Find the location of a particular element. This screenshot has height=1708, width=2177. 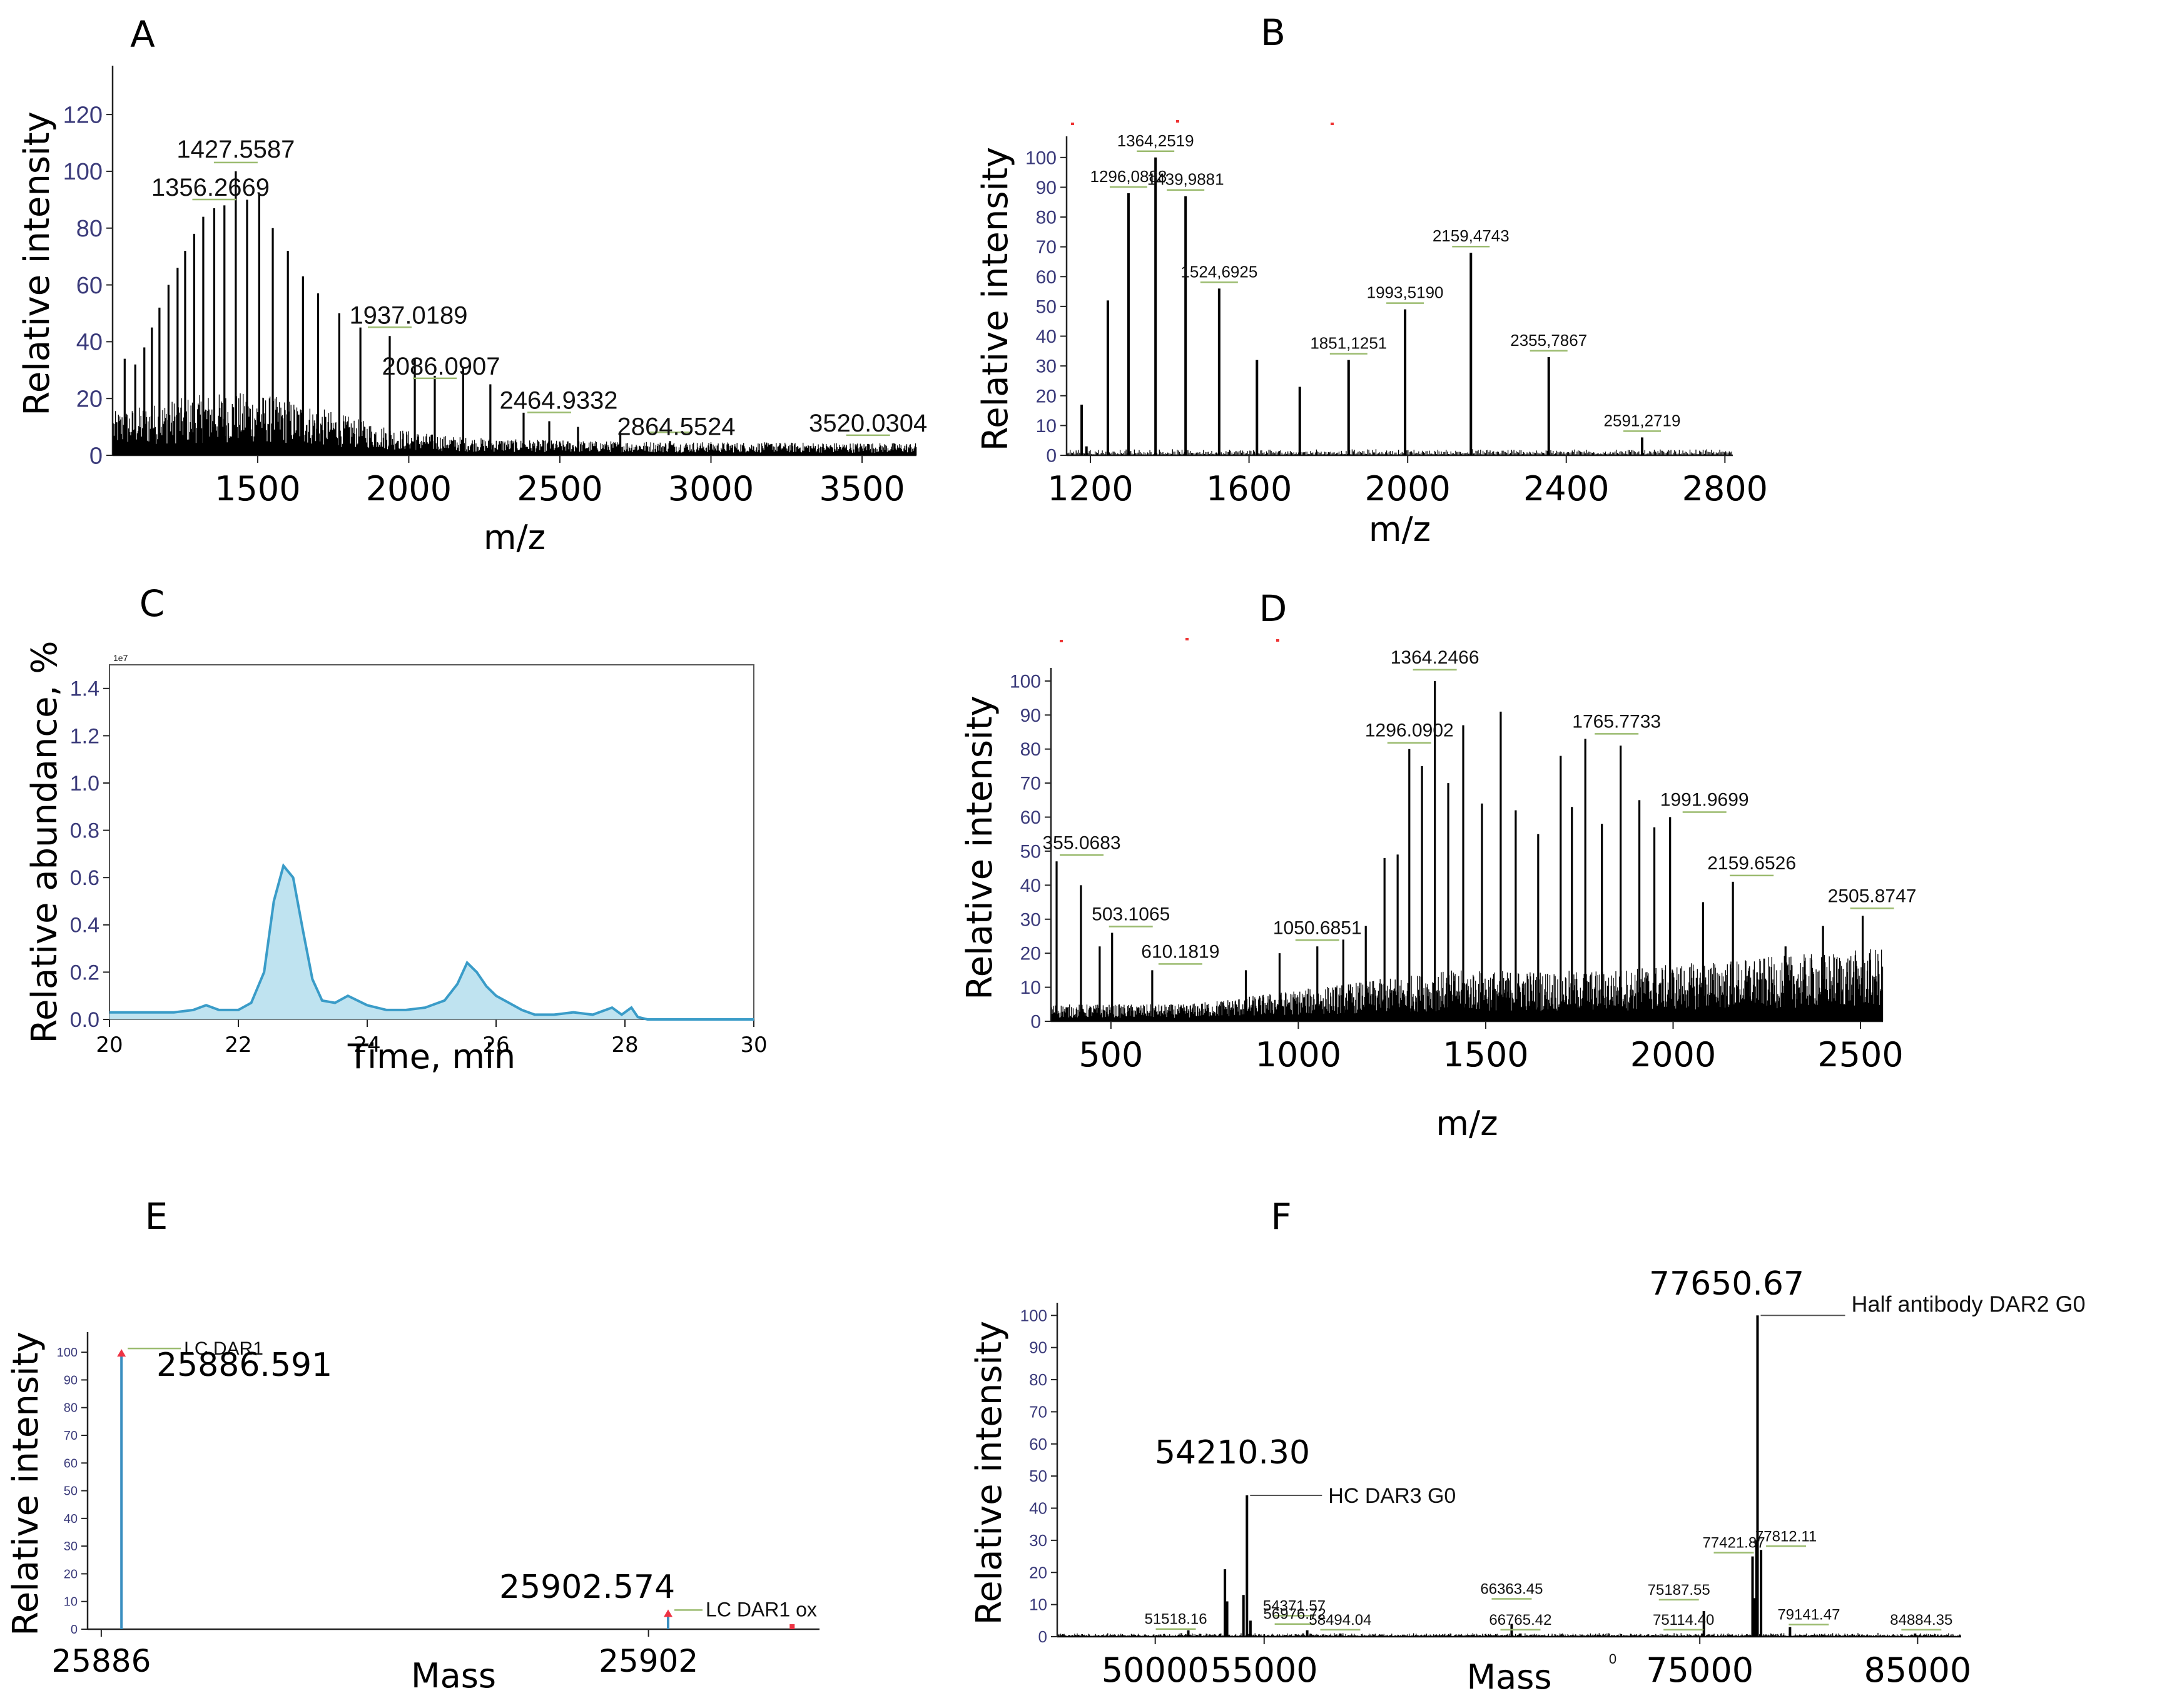

y-tick-label: 0.4 is located at coordinates (84, 925).